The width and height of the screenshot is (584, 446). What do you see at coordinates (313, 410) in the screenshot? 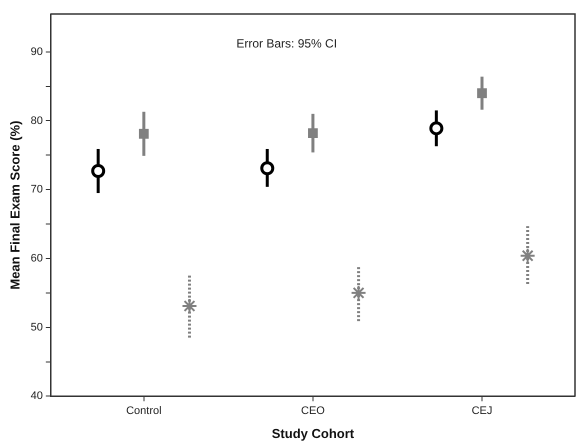
I see `x-tick-label: CEO` at bounding box center [313, 410].